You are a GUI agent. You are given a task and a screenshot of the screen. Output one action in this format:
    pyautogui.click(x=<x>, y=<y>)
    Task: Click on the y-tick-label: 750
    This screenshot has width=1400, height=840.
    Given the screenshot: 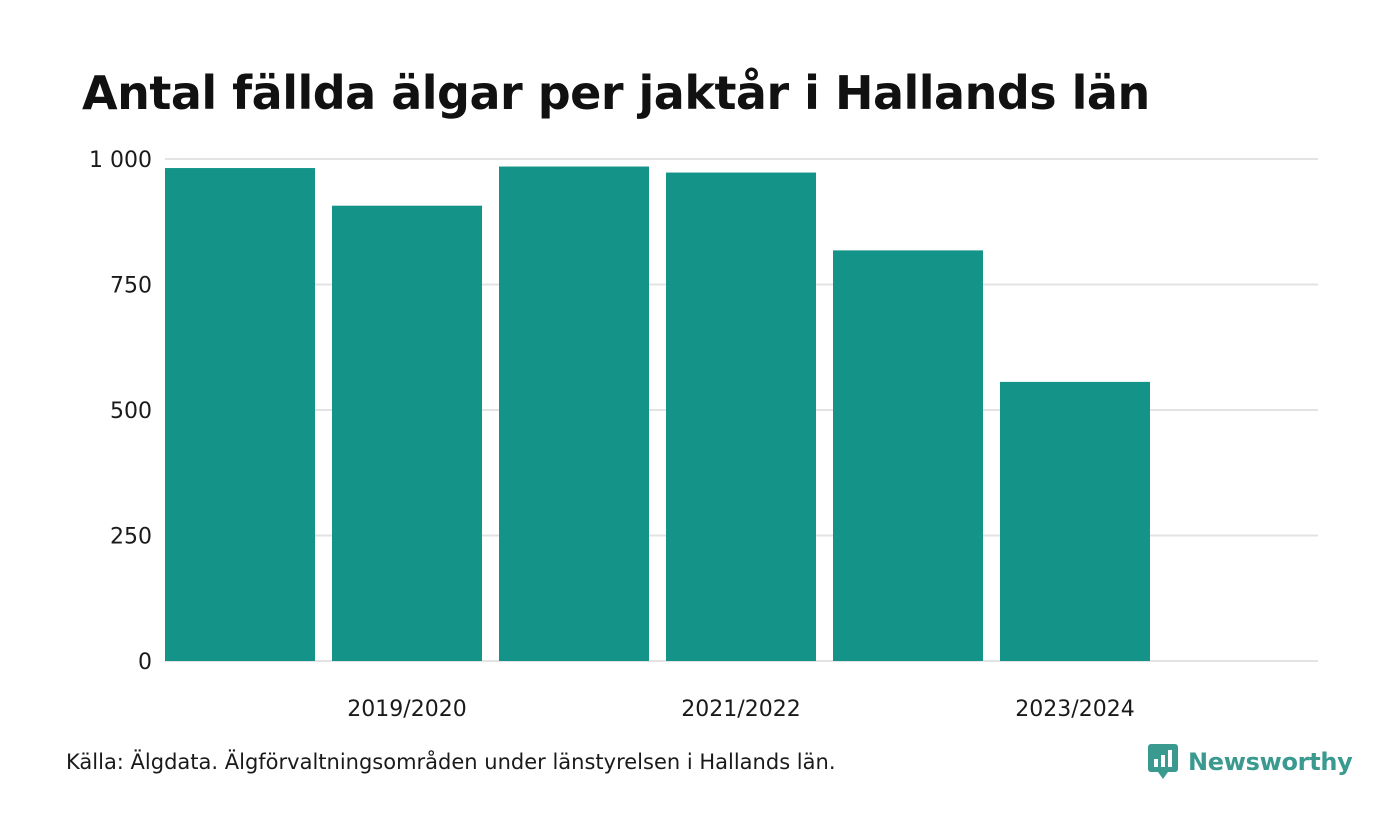 What is the action you would take?
    pyautogui.click(x=131, y=286)
    